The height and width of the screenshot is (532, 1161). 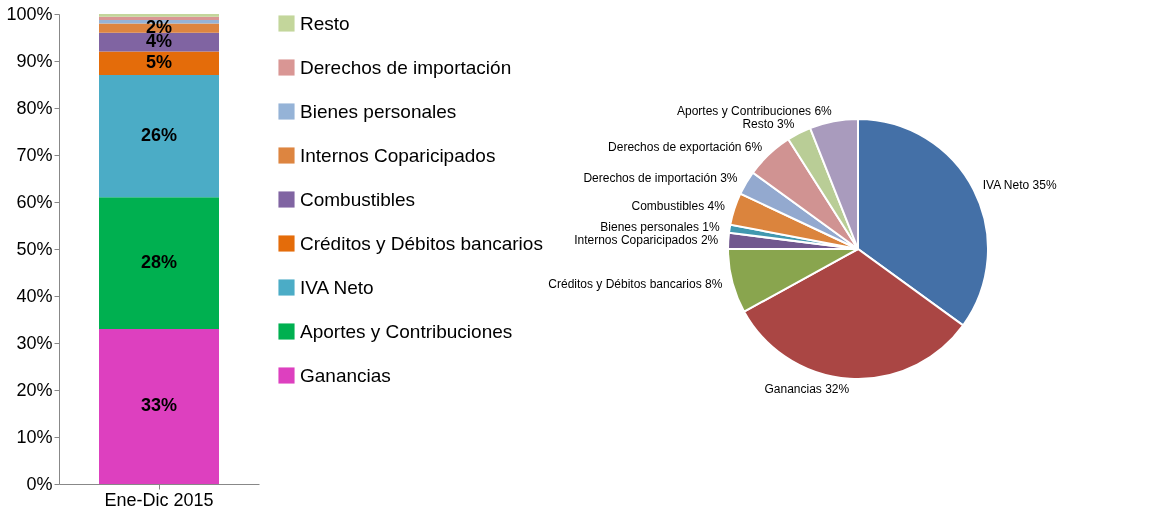 I want to click on slice-label: Créditos y Débitos bancarios 8%, so click(x=635, y=283).